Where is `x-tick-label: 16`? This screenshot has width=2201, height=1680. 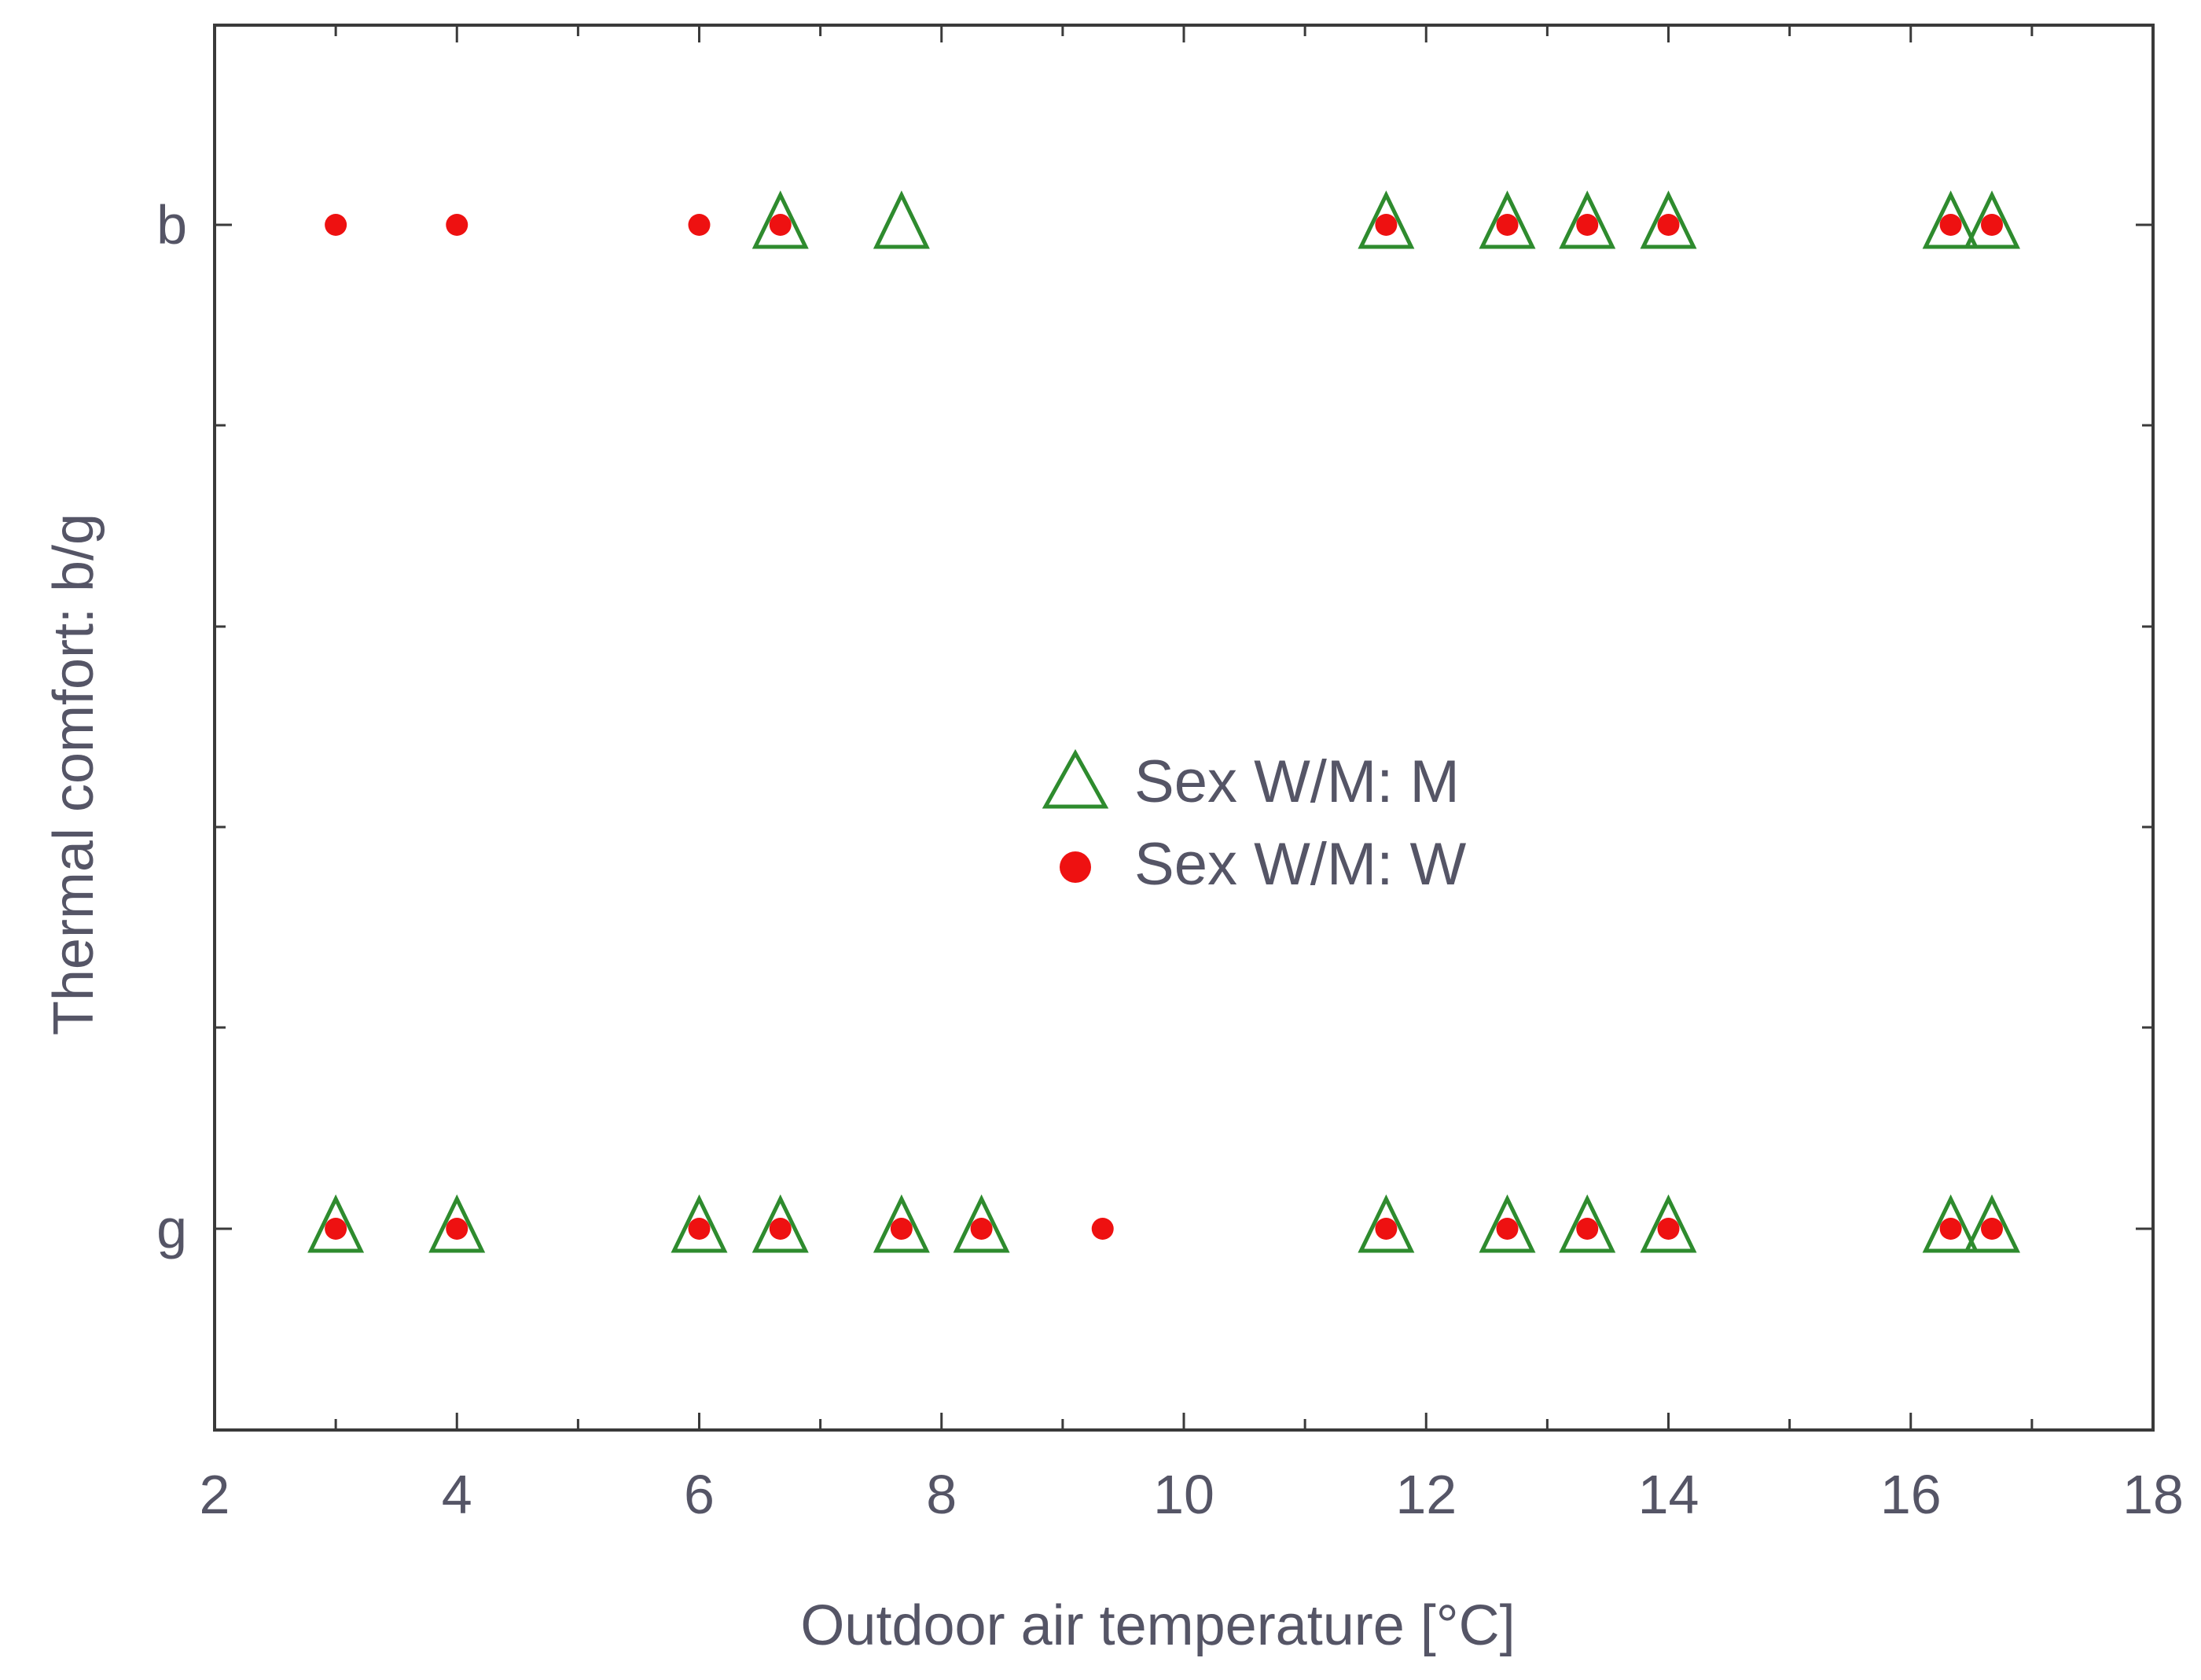
x-tick-label: 16 is located at coordinates (1911, 1494).